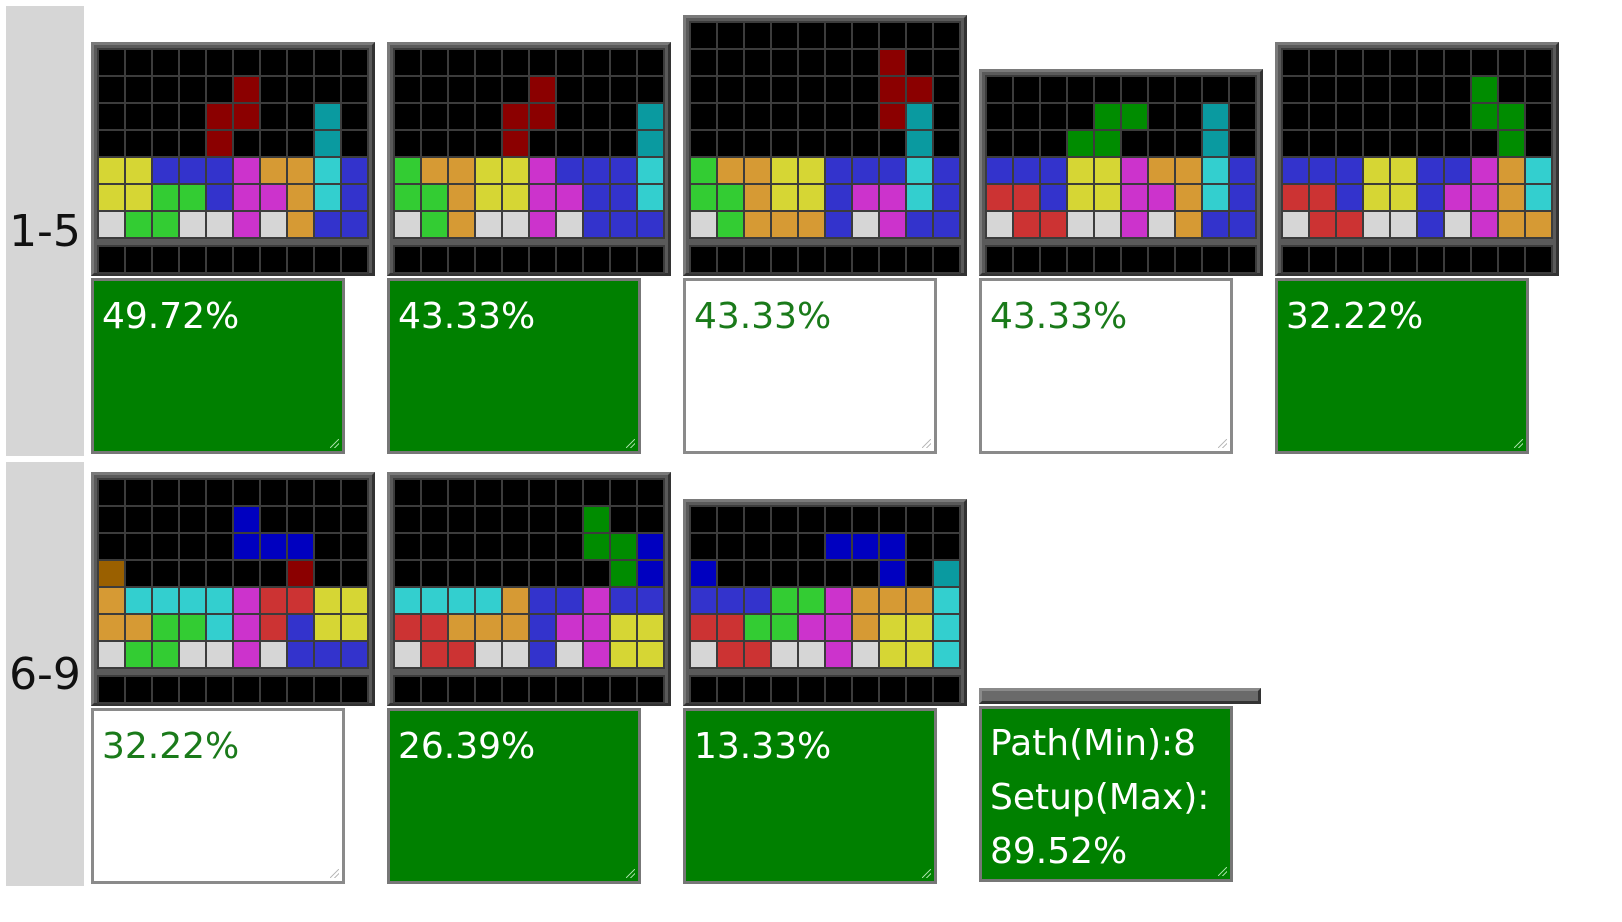 The height and width of the screenshot is (922, 1622). I want to click on probability-note-8: 13.33%, so click(810, 796).